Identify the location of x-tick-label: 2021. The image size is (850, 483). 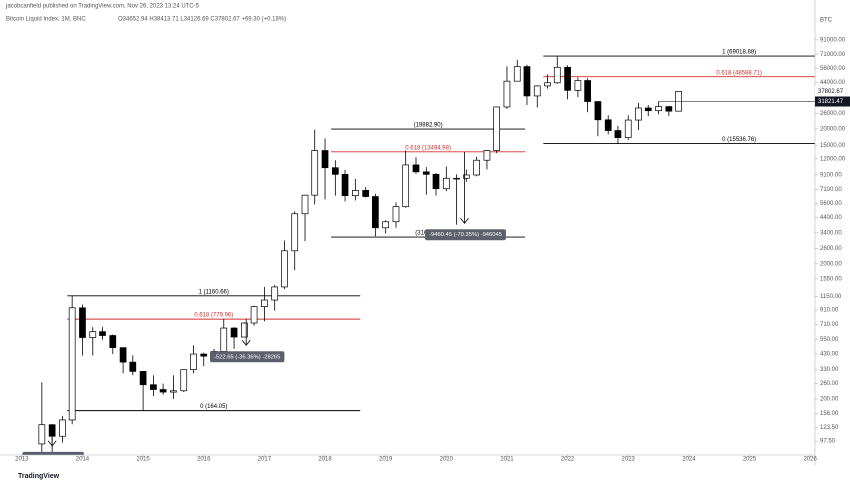
(507, 460).